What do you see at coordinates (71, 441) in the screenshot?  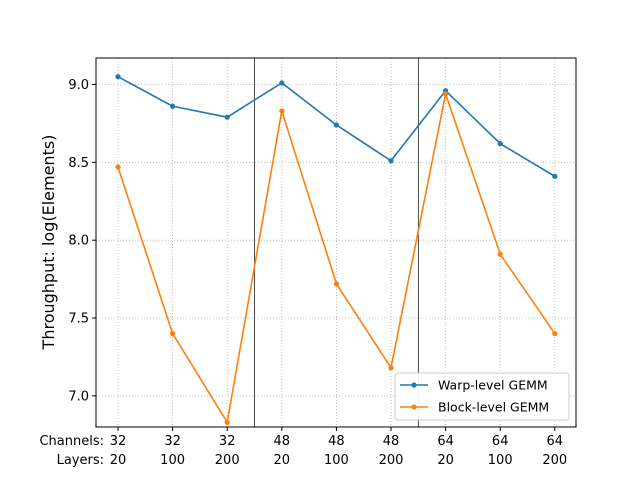 I see `channels-row-label: Channels:` at bounding box center [71, 441].